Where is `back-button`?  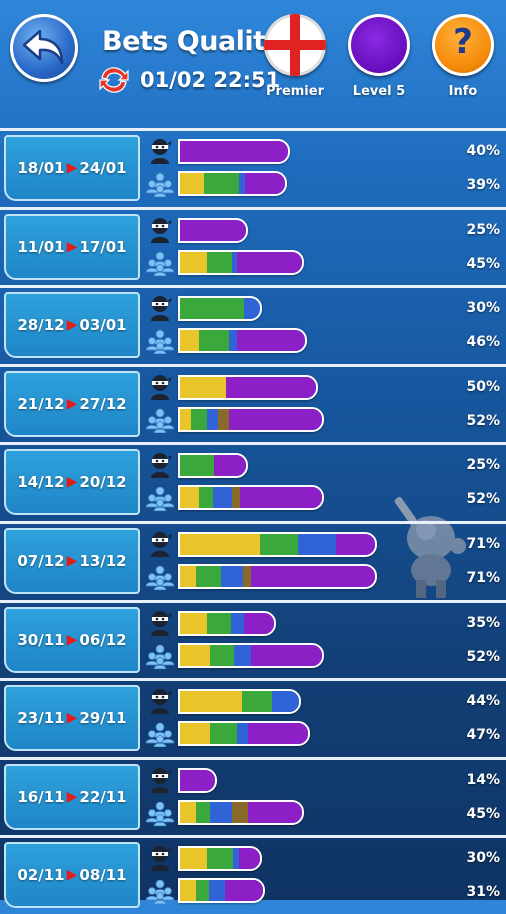
back-button is located at coordinates (44, 48).